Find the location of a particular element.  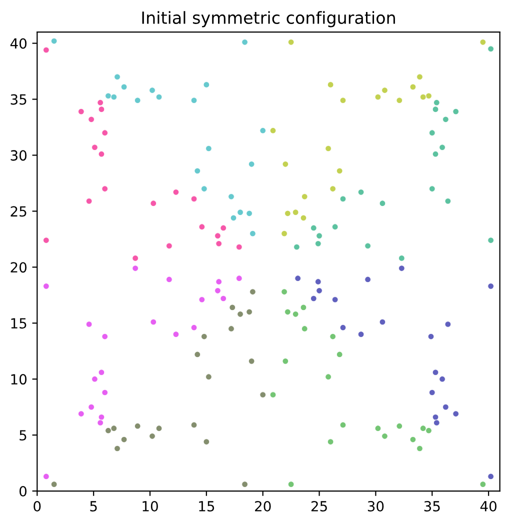

x-tick-label: 10 is located at coordinates (150, 506).